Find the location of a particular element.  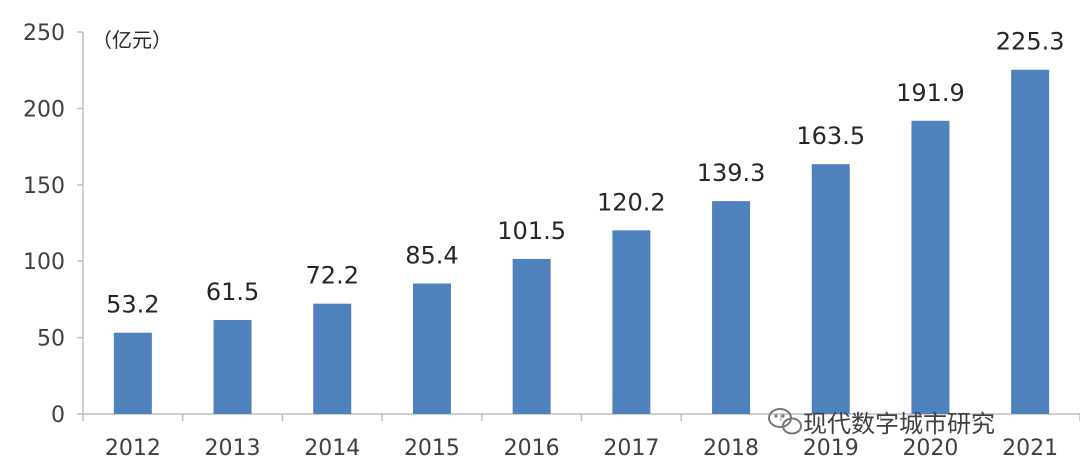

y-tick-label: 50 is located at coordinates (51, 339).